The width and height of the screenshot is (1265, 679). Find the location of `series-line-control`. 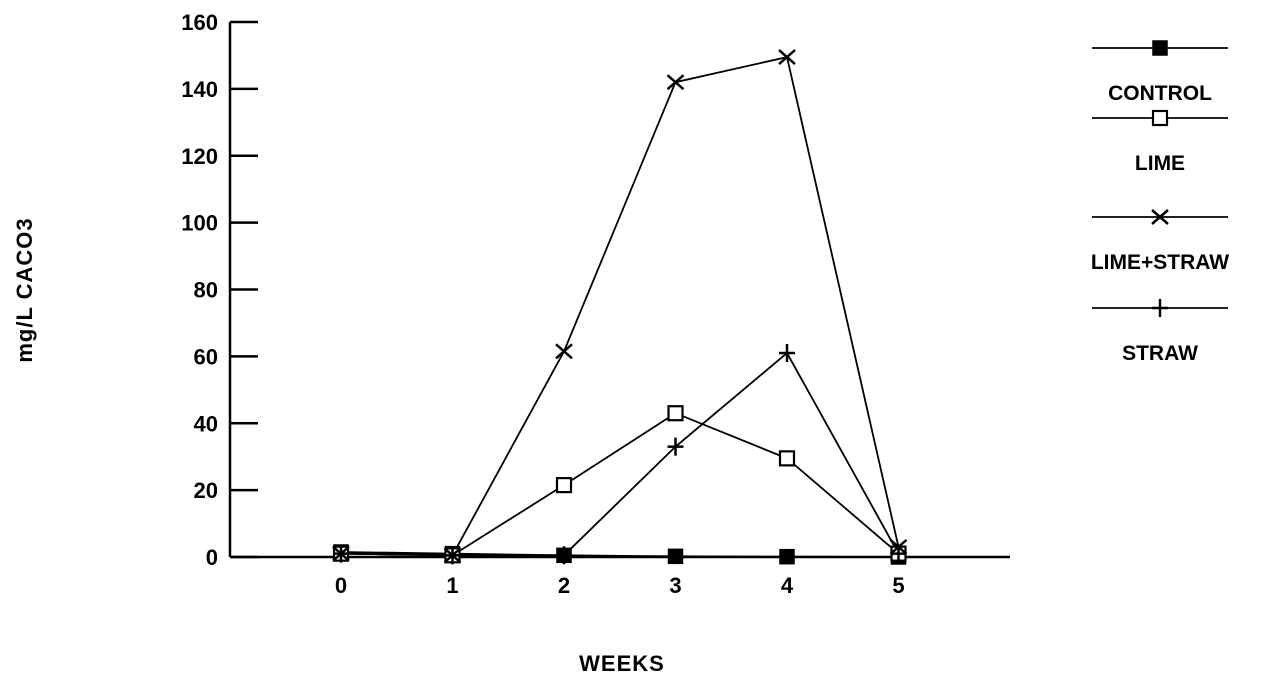

series-line-control is located at coordinates (619, 554).